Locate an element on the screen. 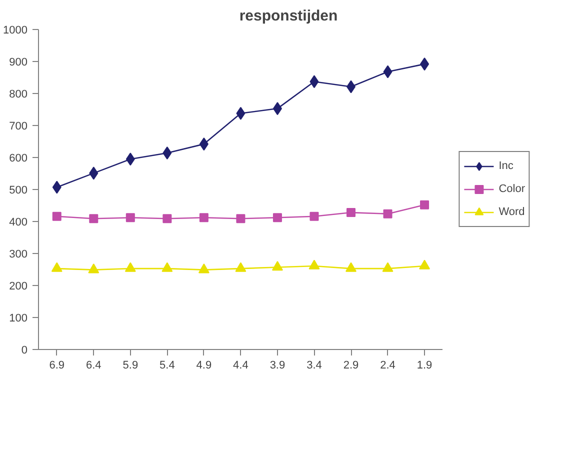 The height and width of the screenshot is (452, 578). x-tick-label: 6.4 is located at coordinates (94, 366).